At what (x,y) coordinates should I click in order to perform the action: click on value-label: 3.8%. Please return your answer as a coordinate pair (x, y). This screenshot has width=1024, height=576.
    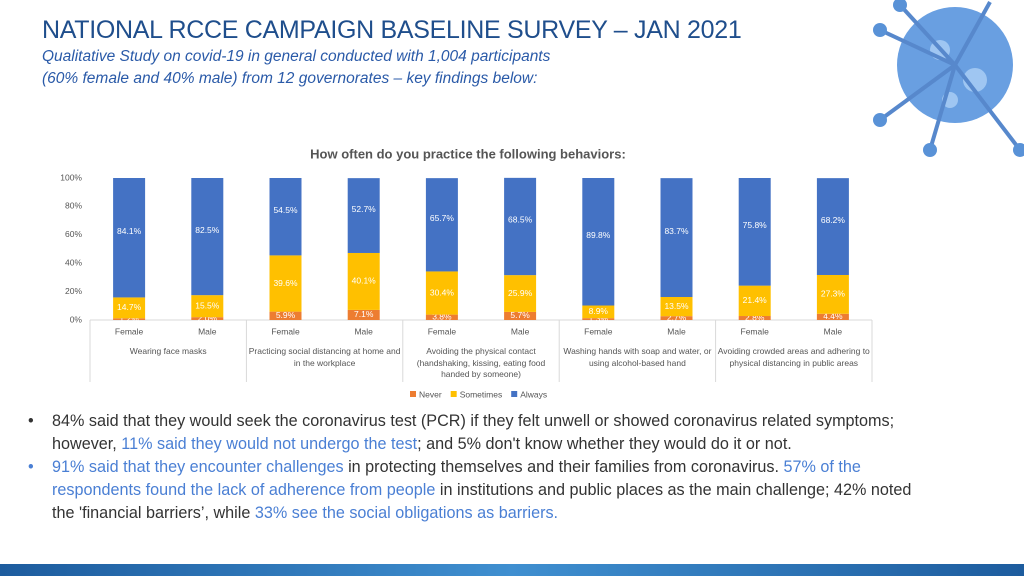
    Looking at the image, I should click on (442, 317).